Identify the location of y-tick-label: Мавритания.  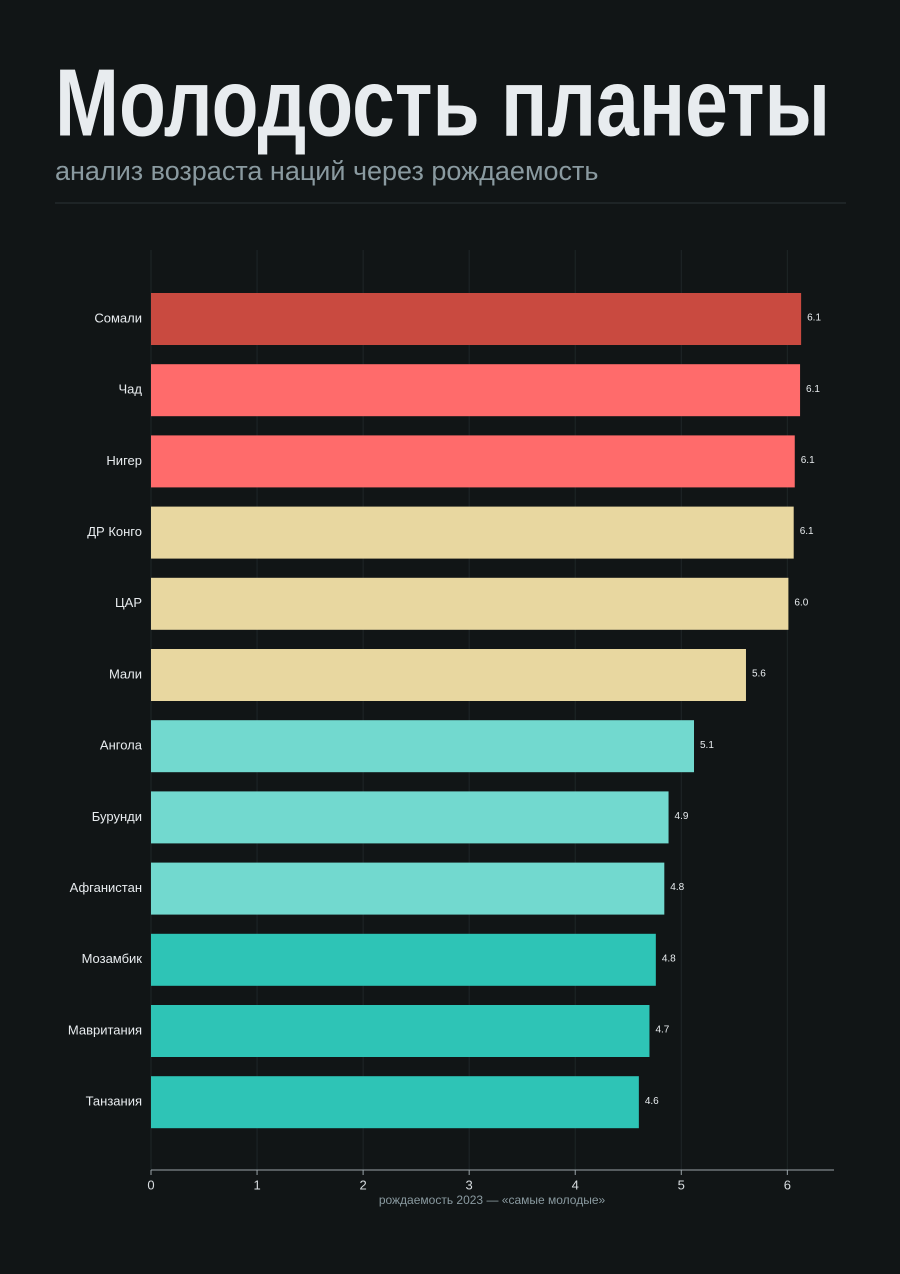
(105, 1029).